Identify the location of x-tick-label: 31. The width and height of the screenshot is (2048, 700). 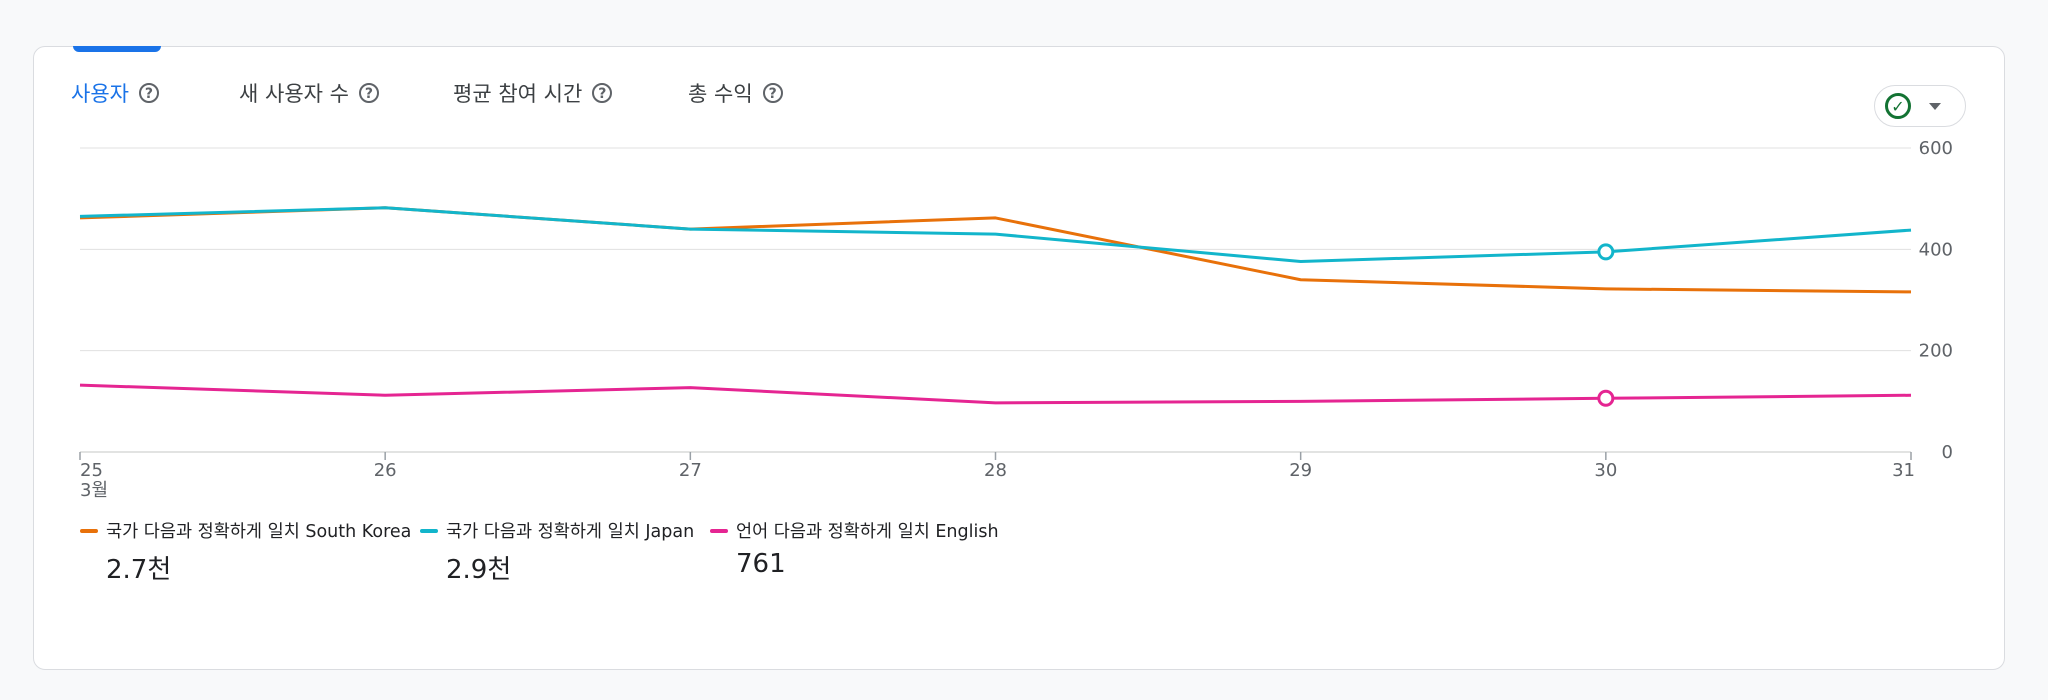
(1903, 470).